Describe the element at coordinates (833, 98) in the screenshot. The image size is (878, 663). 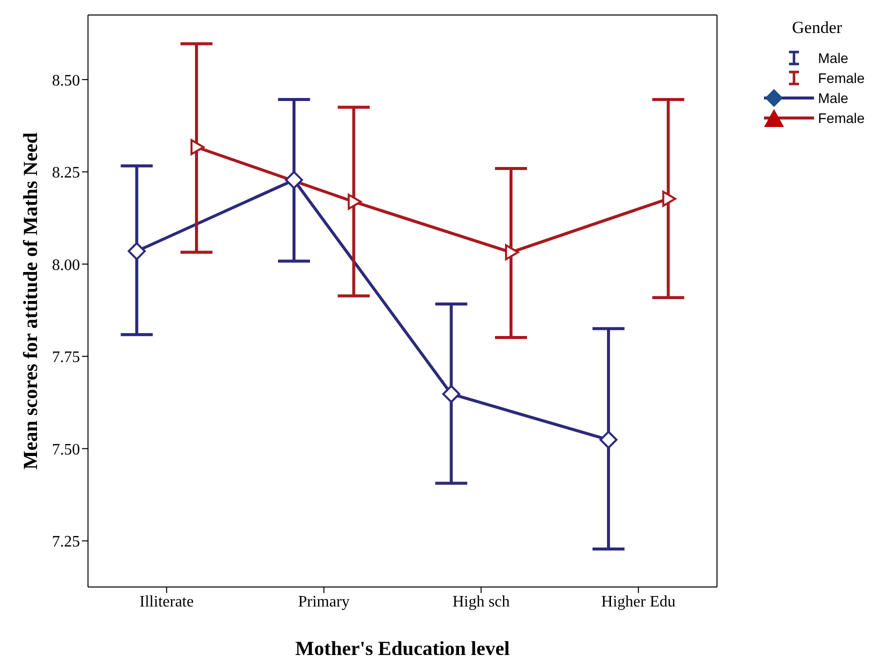
I see `legend-label: Male` at that location.